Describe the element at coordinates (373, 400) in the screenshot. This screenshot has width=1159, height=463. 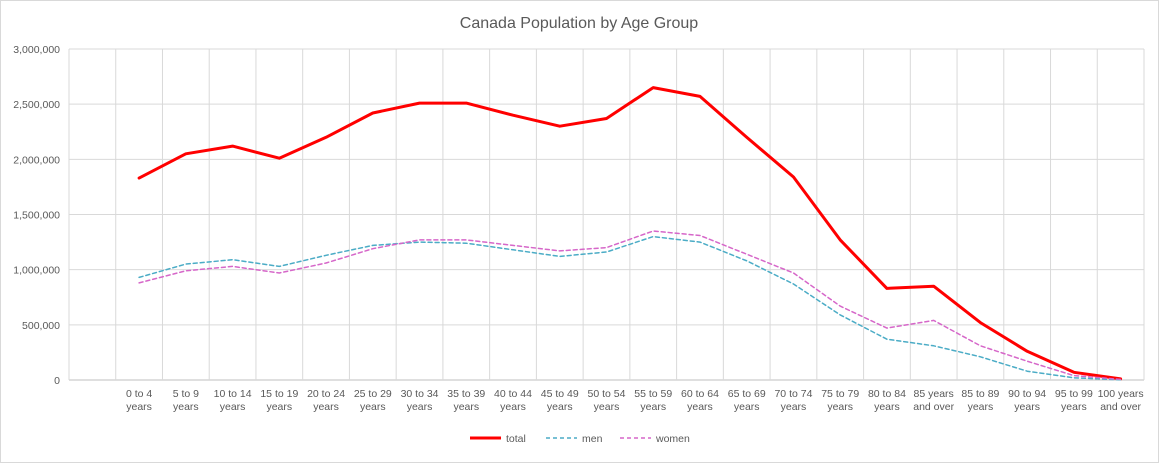
I see `x-tick-label: 25 to 29 years` at that location.